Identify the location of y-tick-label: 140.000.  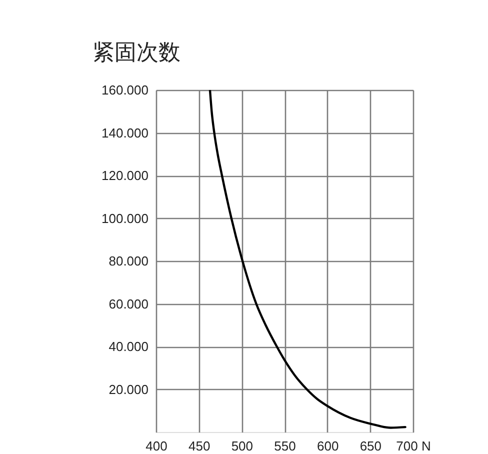
(125, 132).